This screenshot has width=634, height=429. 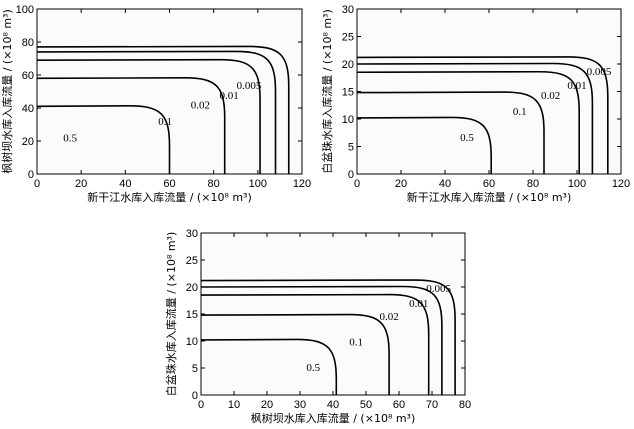 What do you see at coordinates (234, 405) in the screenshot?
I see `x-tick-label: 10` at bounding box center [234, 405].